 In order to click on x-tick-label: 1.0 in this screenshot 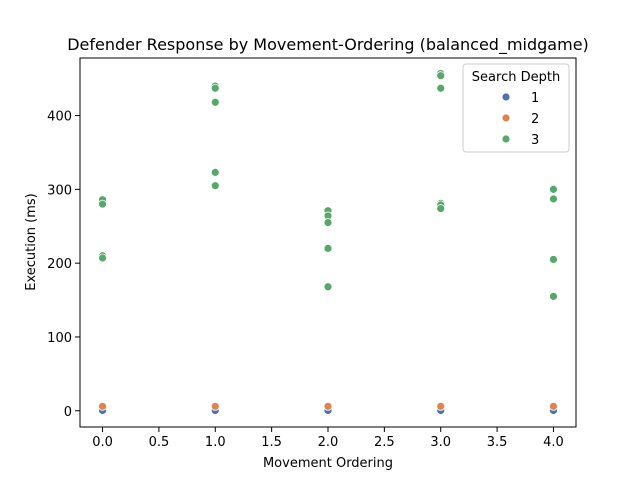, I will do `click(215, 442)`.